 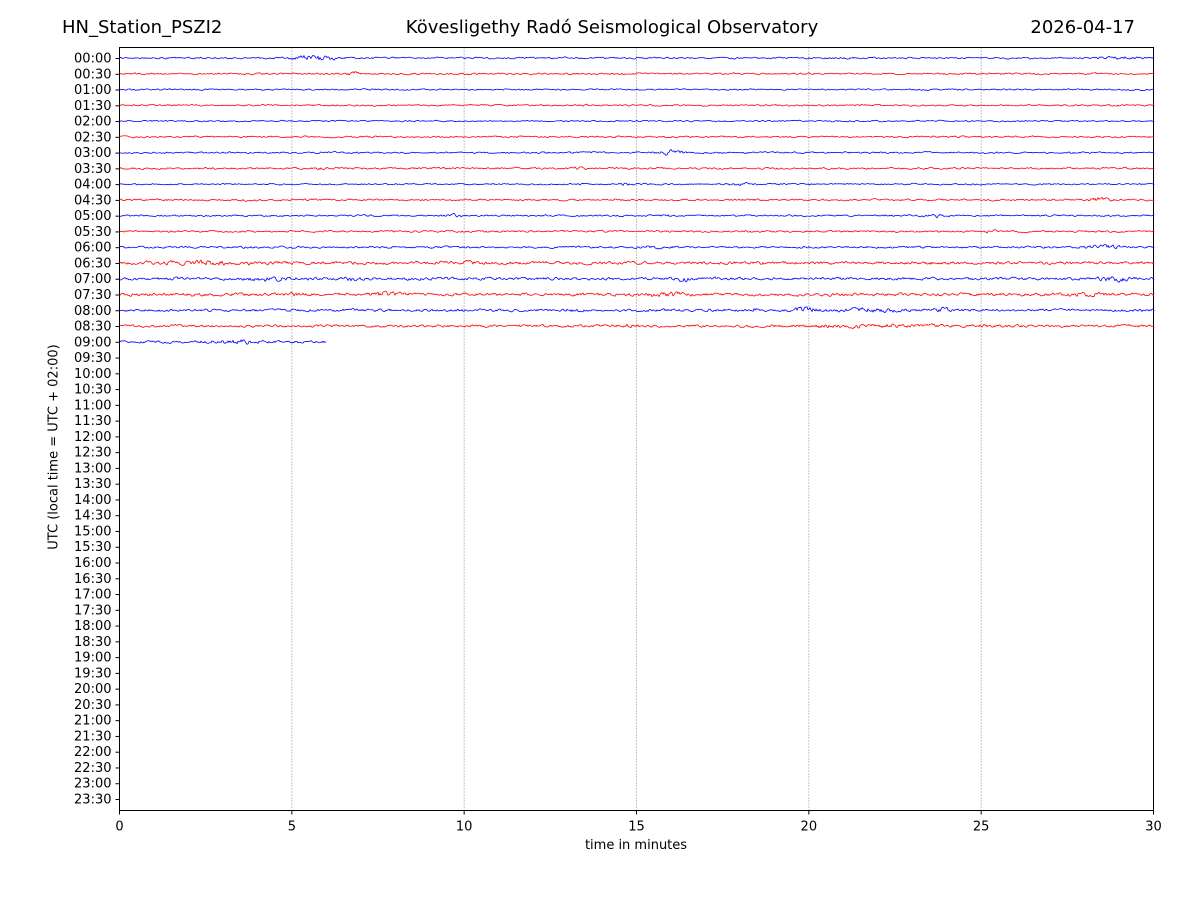 I want to click on y-tick-label: 22:30, so click(x=92, y=768).